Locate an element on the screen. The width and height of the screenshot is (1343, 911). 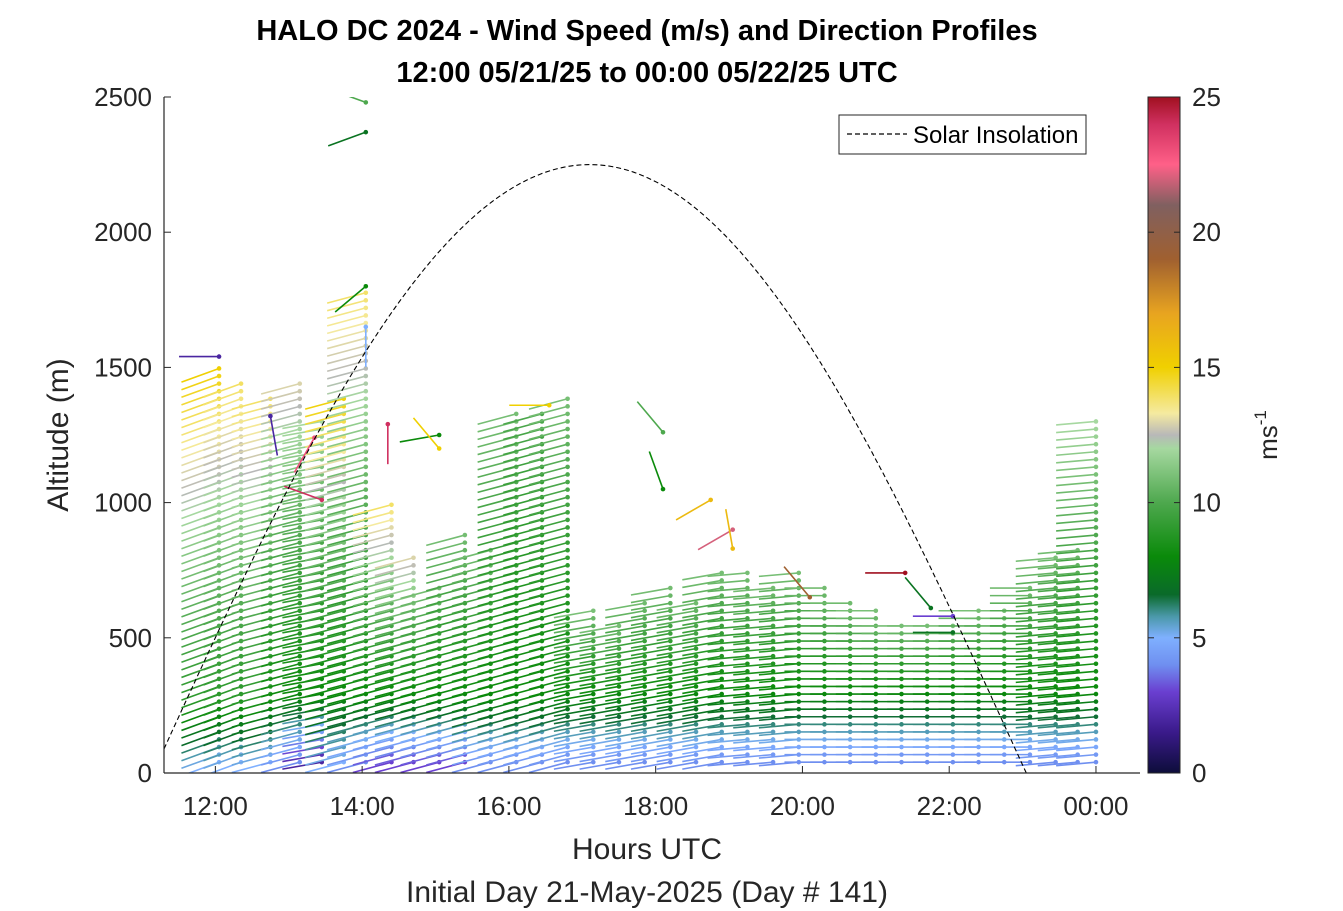
y-tick-label: 1000 is located at coordinates (123, 503).